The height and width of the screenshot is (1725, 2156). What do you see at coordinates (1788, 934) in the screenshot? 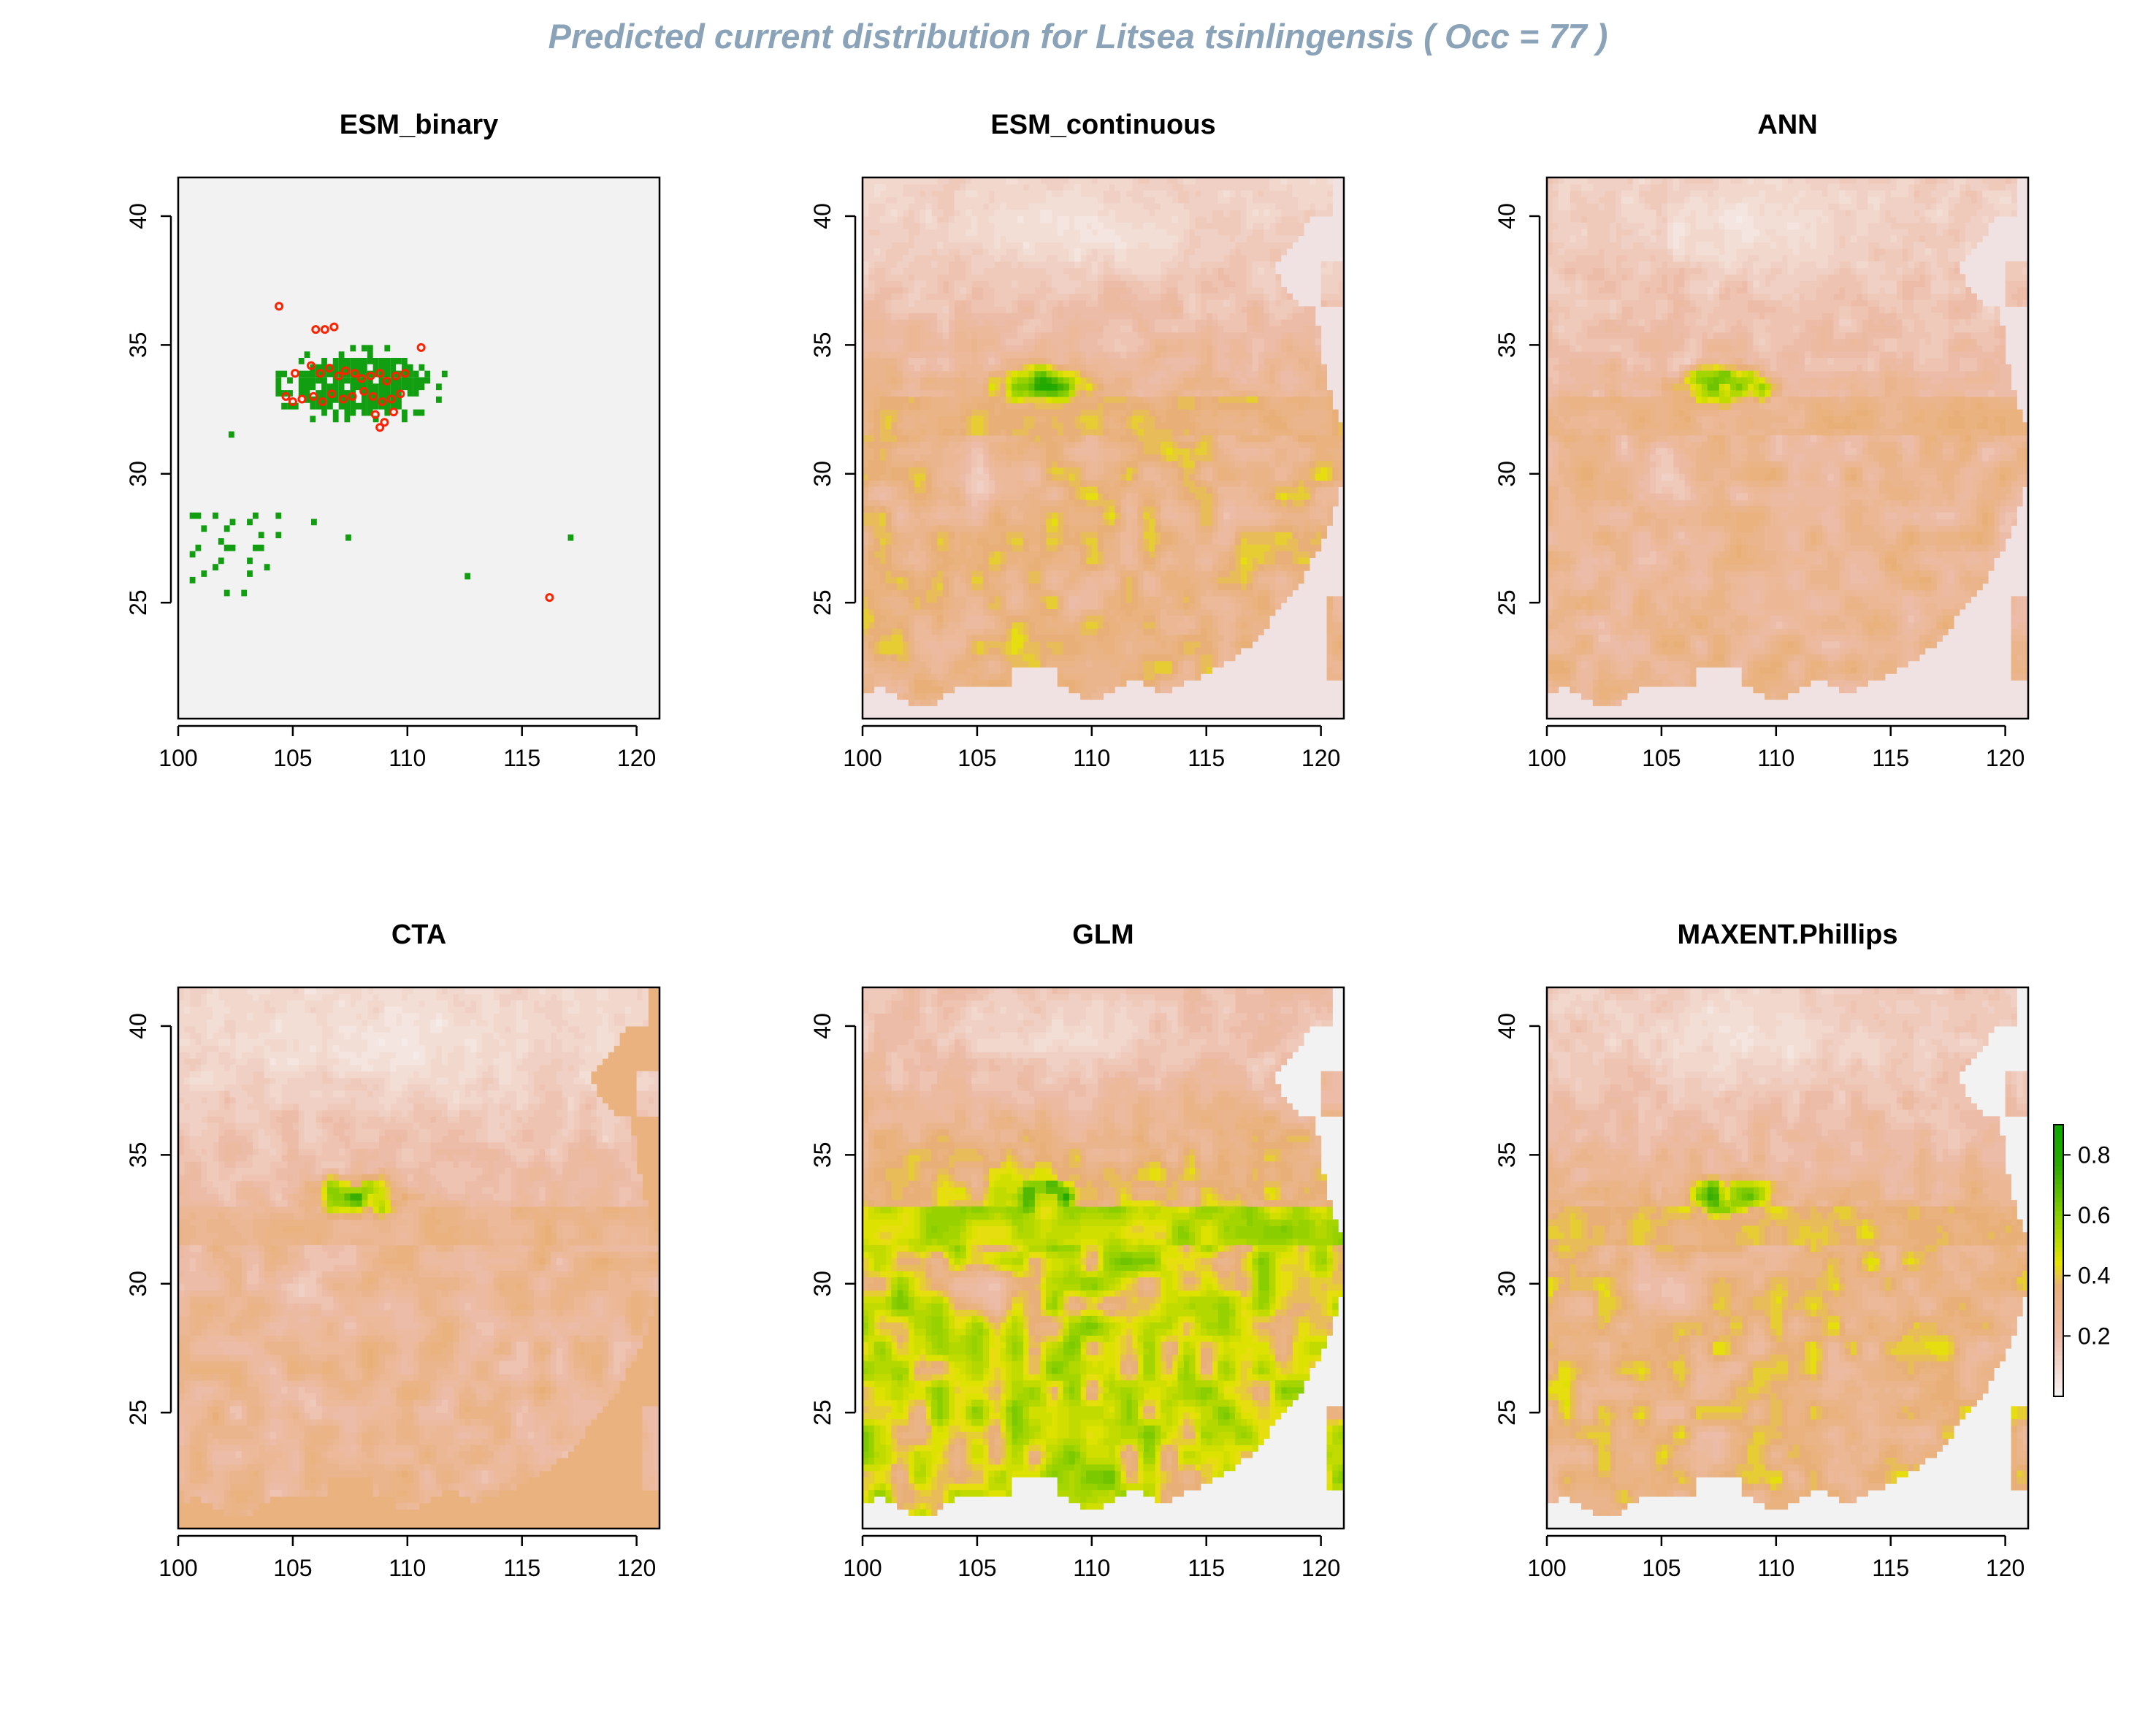
I see `panel-title: MAXENT.Phillips` at bounding box center [1788, 934].